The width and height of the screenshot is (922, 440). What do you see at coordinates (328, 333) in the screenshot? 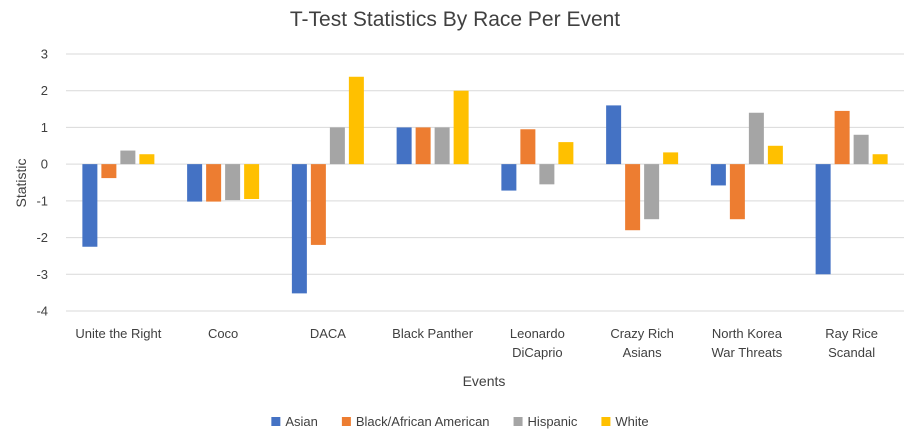
I see `x-category-label: DACA` at bounding box center [328, 333].